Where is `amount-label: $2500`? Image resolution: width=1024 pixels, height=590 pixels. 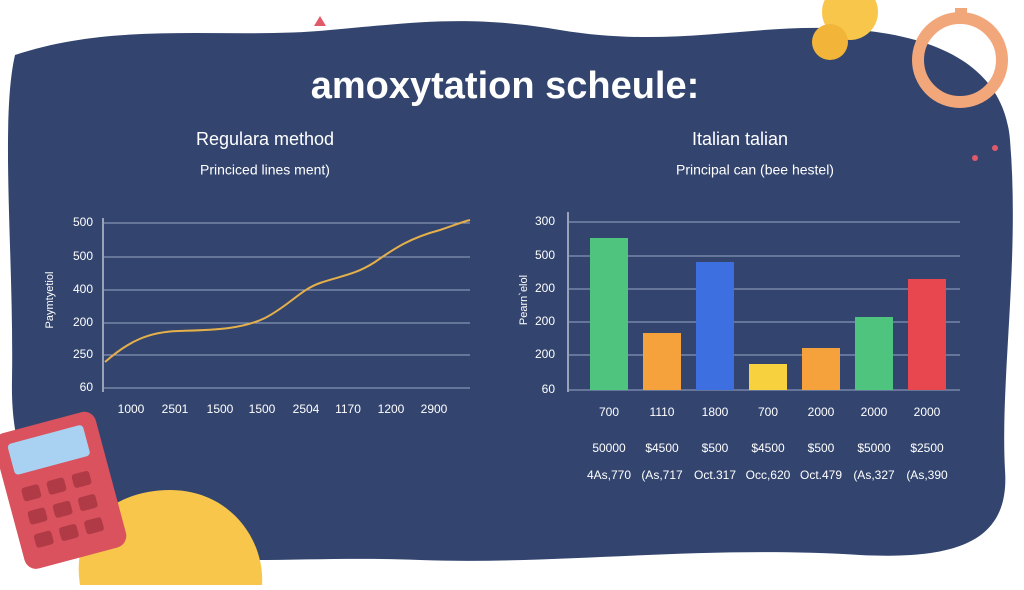 amount-label: $2500 is located at coordinates (927, 448).